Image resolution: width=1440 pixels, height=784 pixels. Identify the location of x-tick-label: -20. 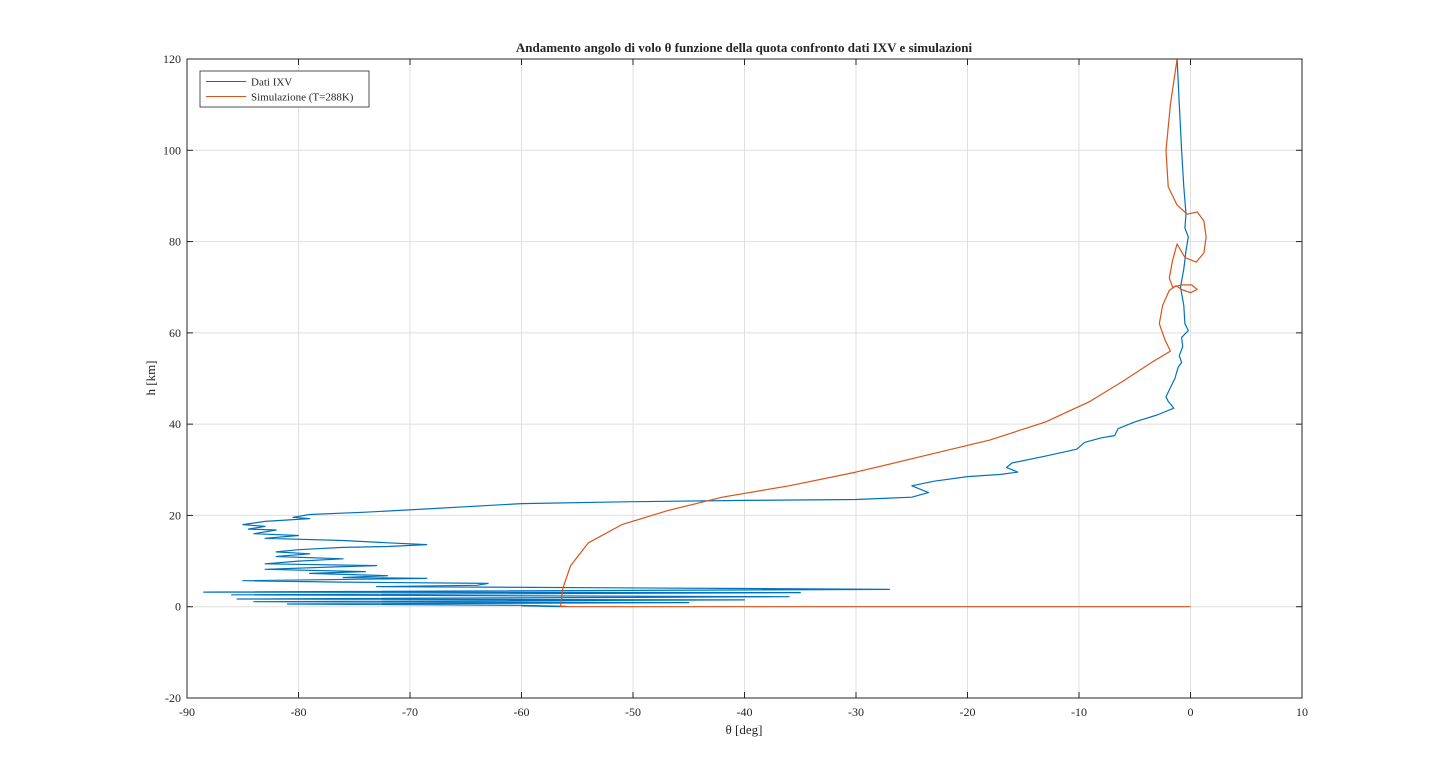
(968, 712).